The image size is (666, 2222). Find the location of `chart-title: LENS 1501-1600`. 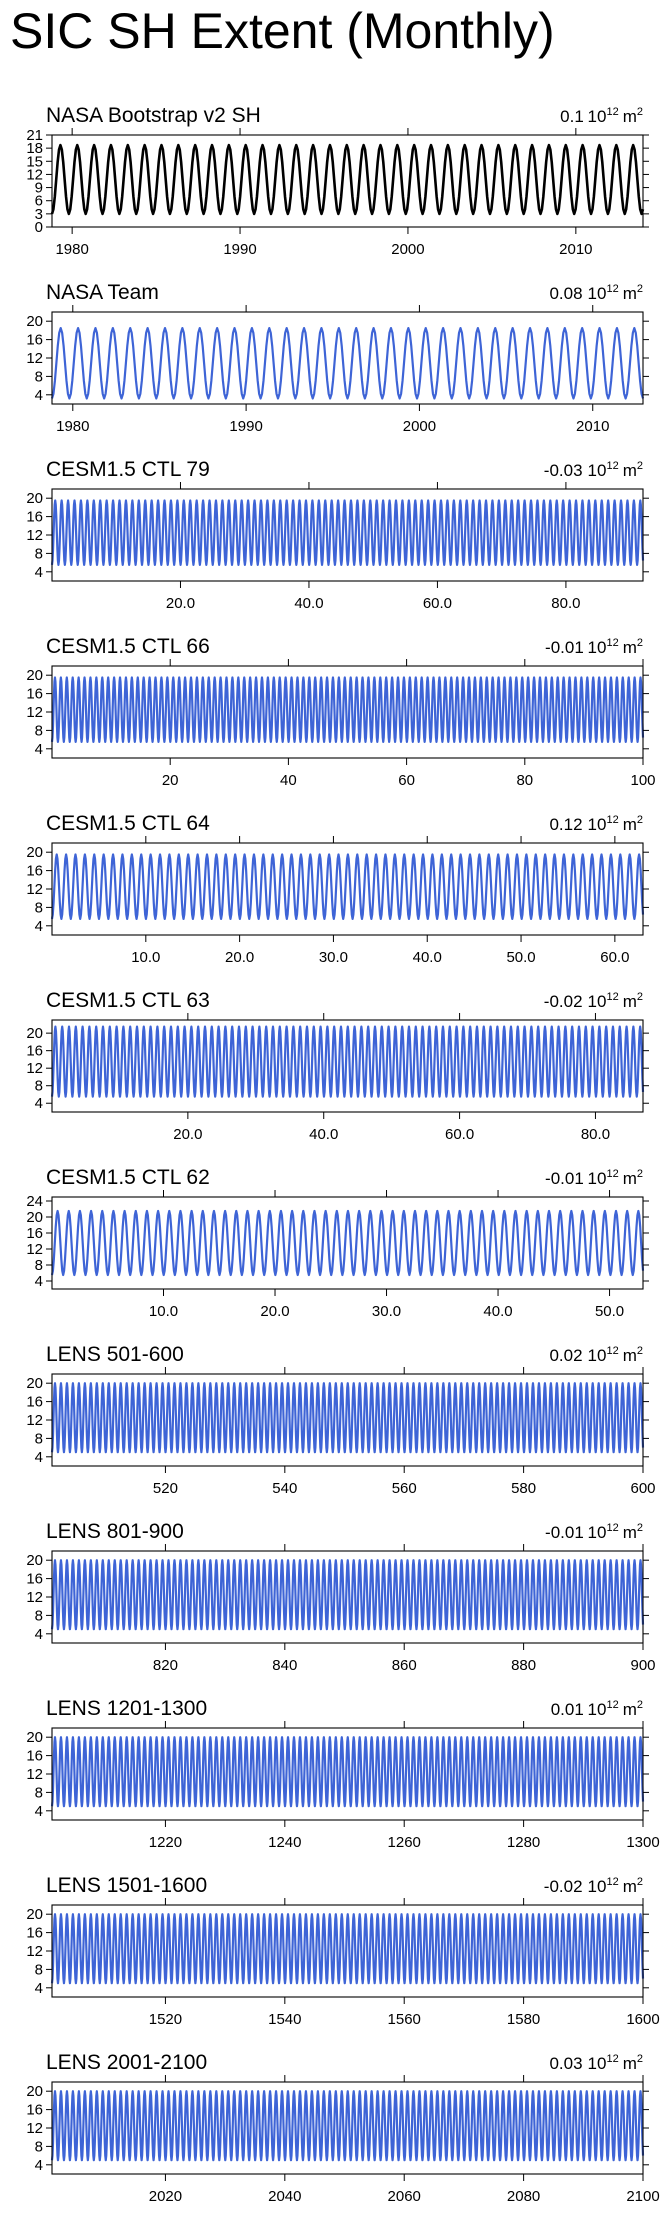

chart-title: LENS 1501-1600 is located at coordinates (126, 1885).